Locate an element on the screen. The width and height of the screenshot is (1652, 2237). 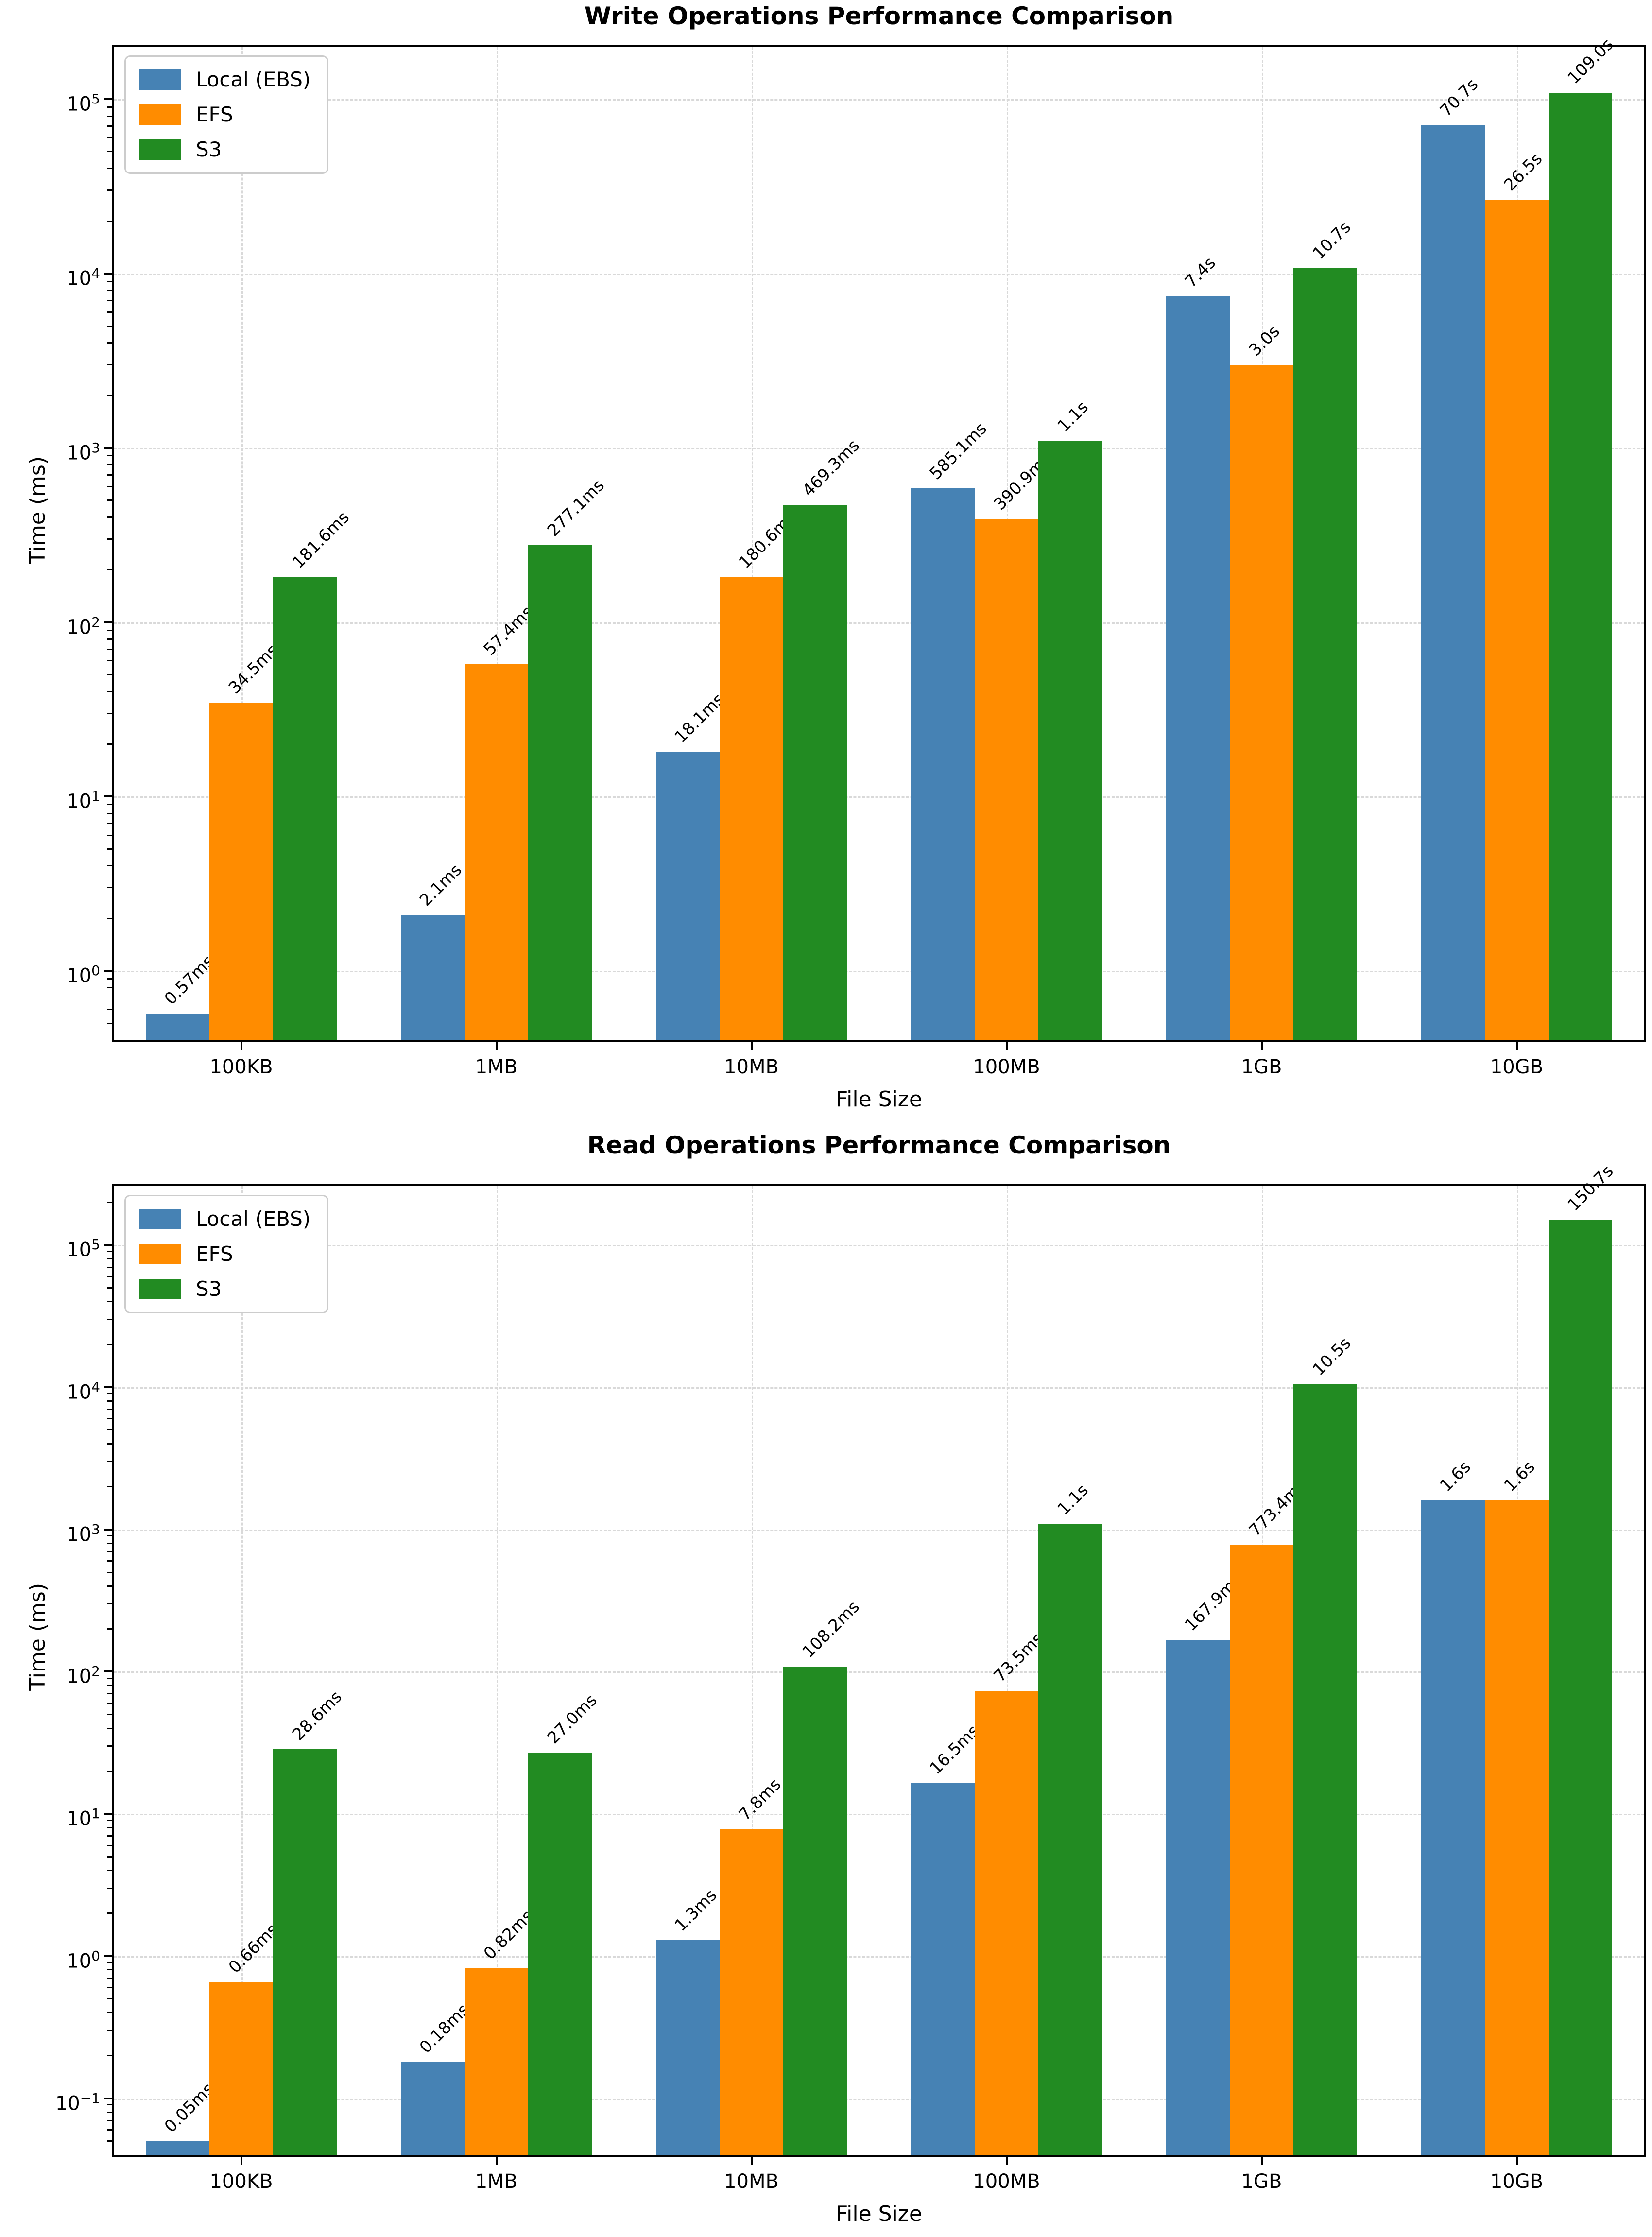
bar-value-label: 585.1ms is located at coordinates (959, 452).